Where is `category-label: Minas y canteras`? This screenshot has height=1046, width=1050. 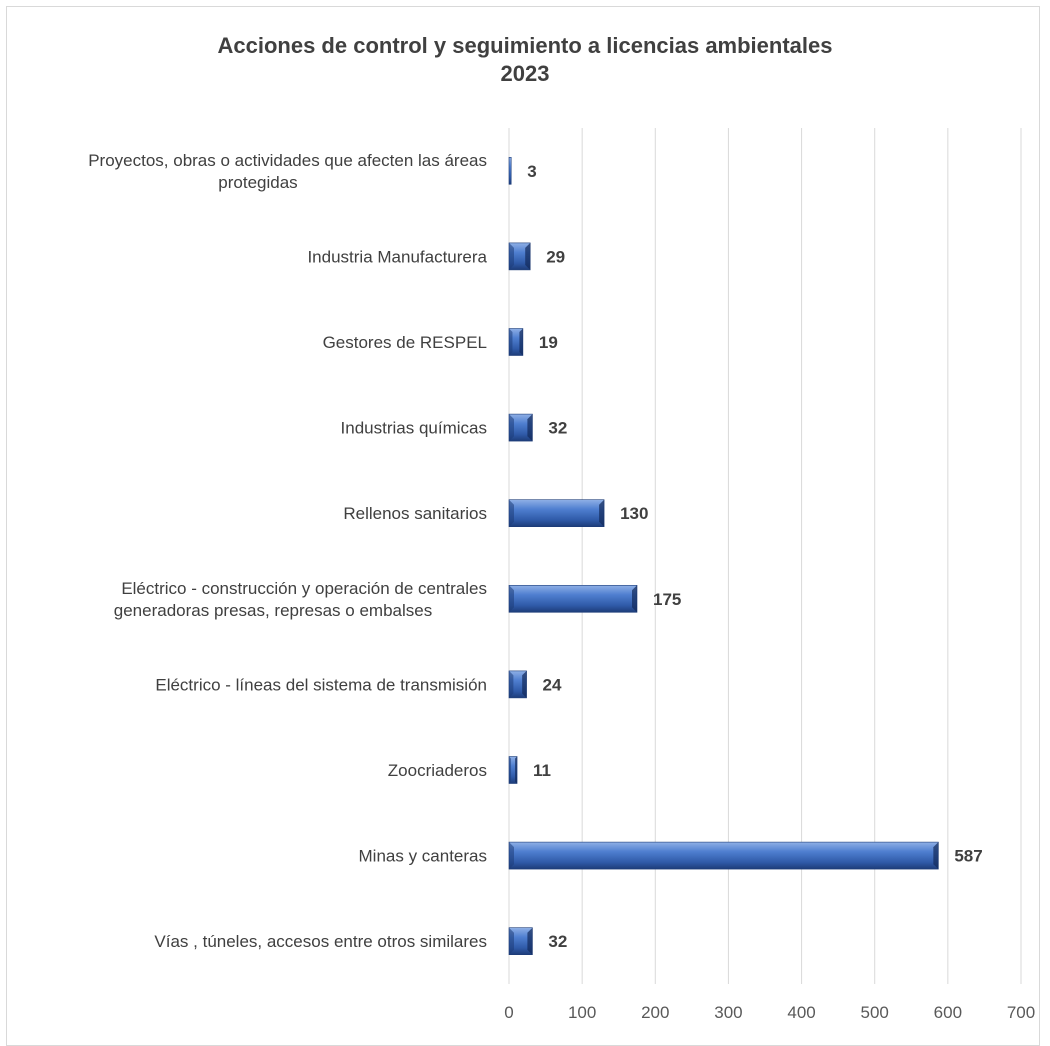 category-label: Minas y canteras is located at coordinates (423, 856).